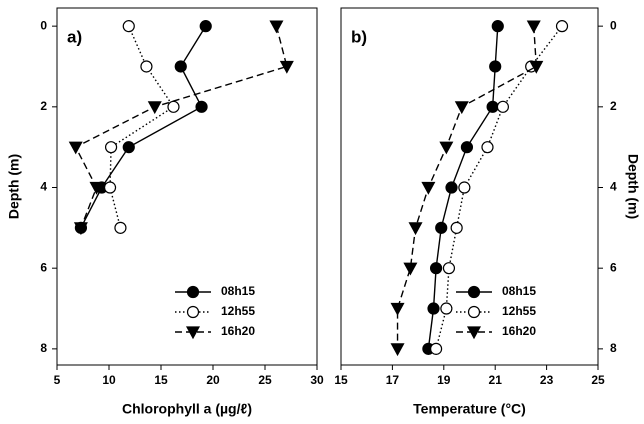 Image resolution: width=644 pixels, height=424 pixels. Describe the element at coordinates (317, 380) in the screenshot. I see `x-tick-label: 30` at that location.